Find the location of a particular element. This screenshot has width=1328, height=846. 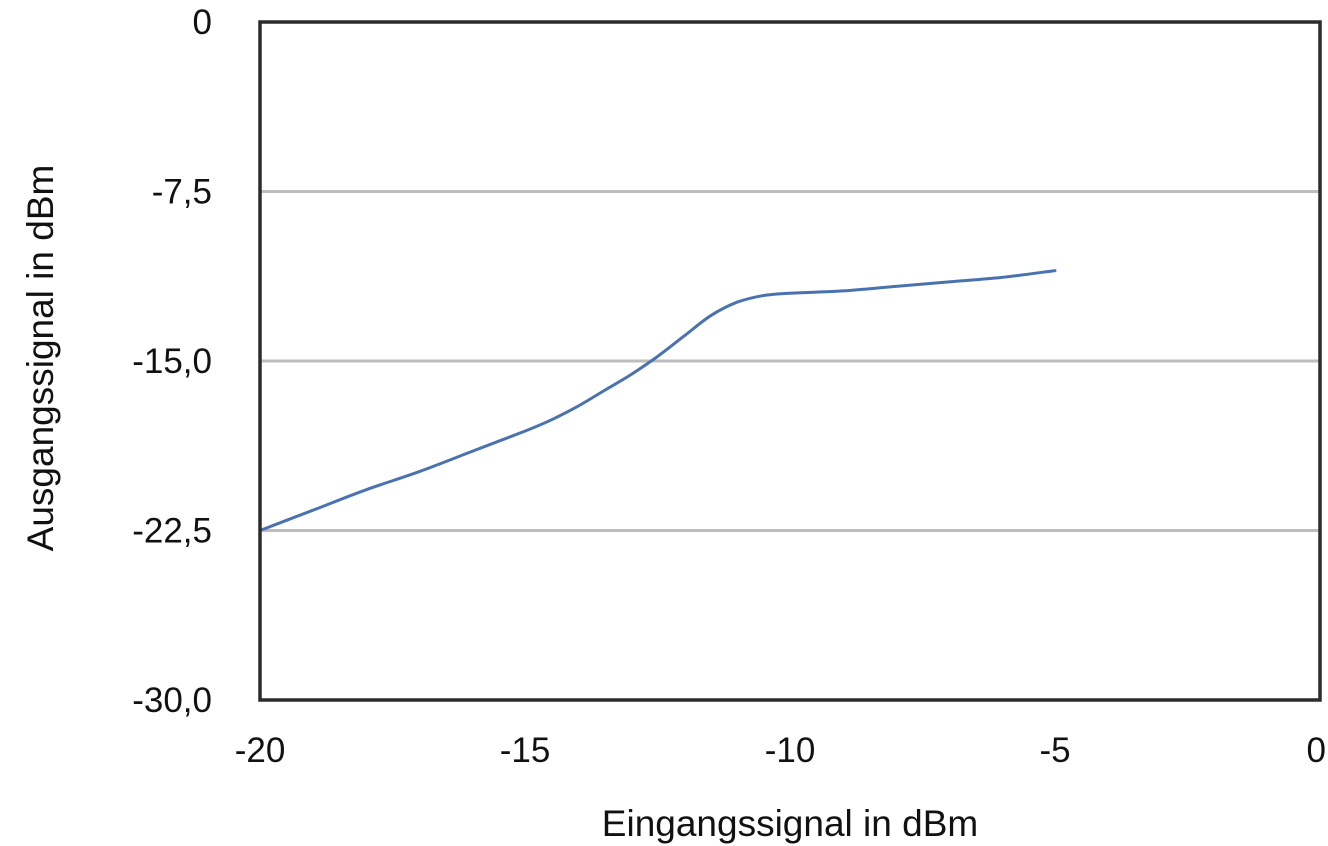

y-tick-label: 0 is located at coordinates (202, 22).